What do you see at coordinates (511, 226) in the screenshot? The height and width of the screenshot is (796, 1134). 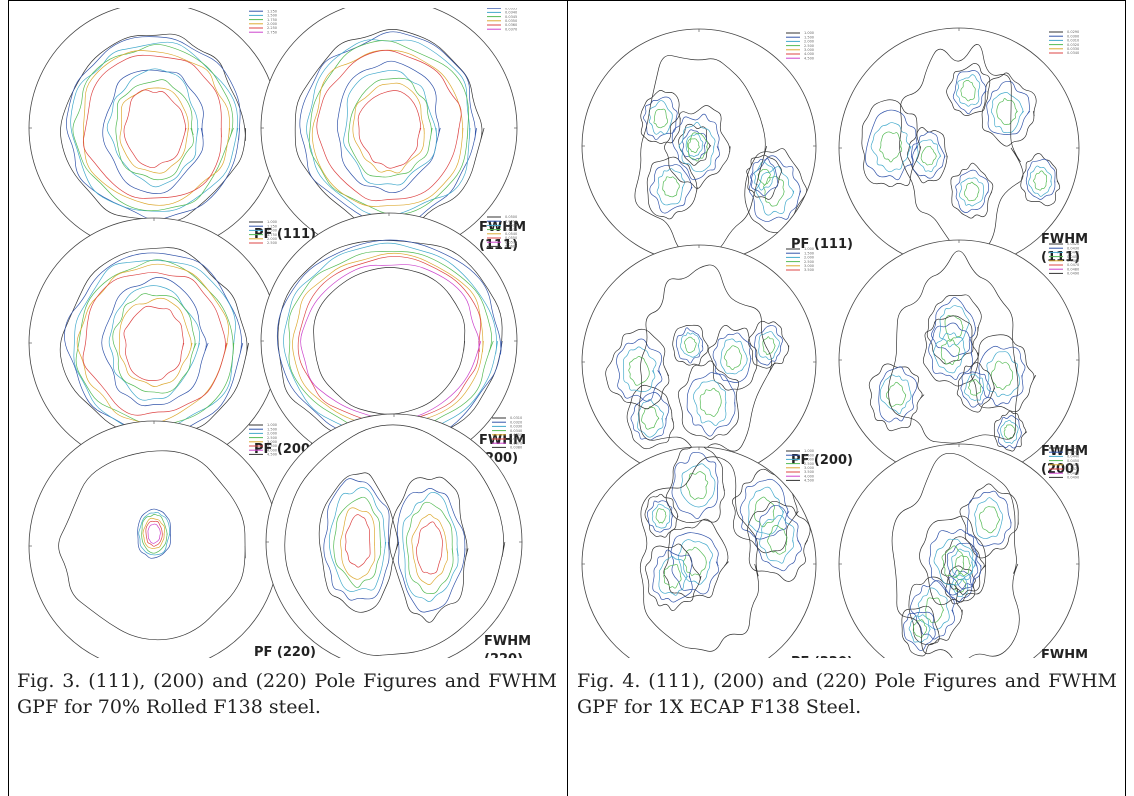 I see `legend-value: 0.0520` at bounding box center [511, 226].